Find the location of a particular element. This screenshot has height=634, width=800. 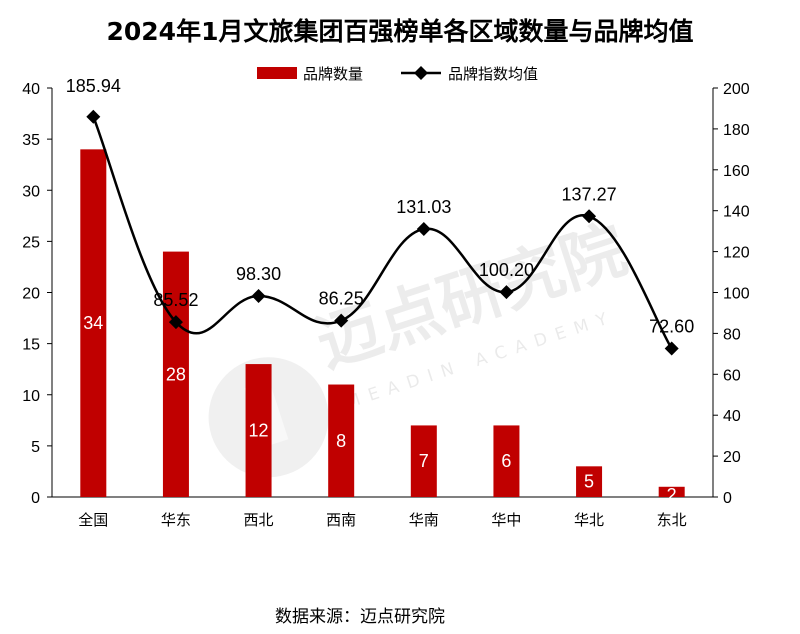

legend: 品牌数量 品牌指数均值 is located at coordinates (397, 74).